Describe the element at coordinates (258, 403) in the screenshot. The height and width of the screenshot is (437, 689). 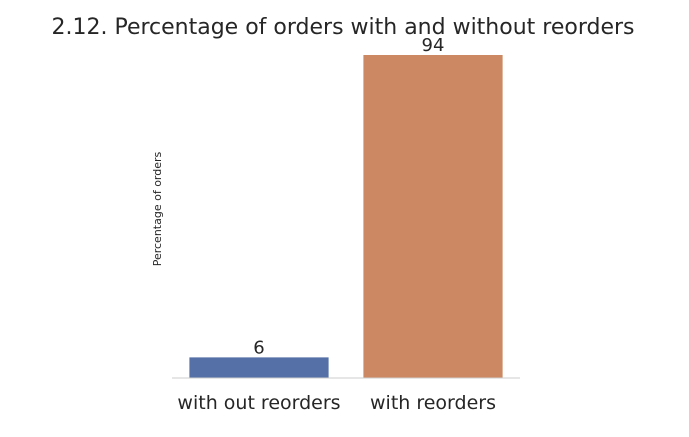
I see `x-tick-label-1: with out reorders` at that location.